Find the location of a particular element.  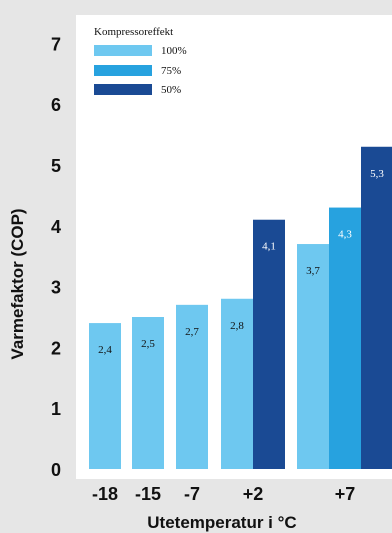

y-axis-title: Varmefaktor (COP) is located at coordinates (17, 283).